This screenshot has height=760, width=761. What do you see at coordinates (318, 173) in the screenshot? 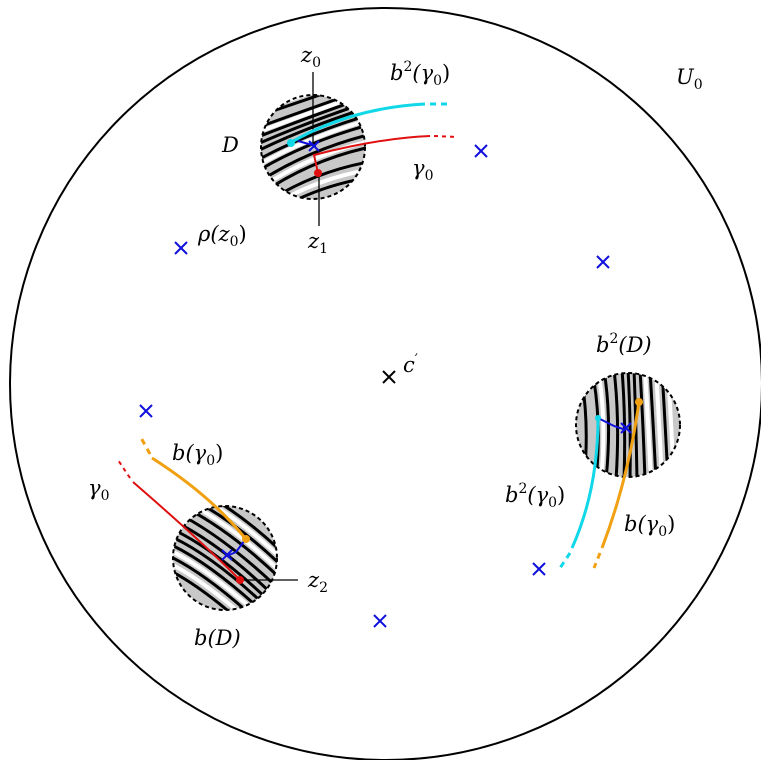
I see `z1-point` at bounding box center [318, 173].